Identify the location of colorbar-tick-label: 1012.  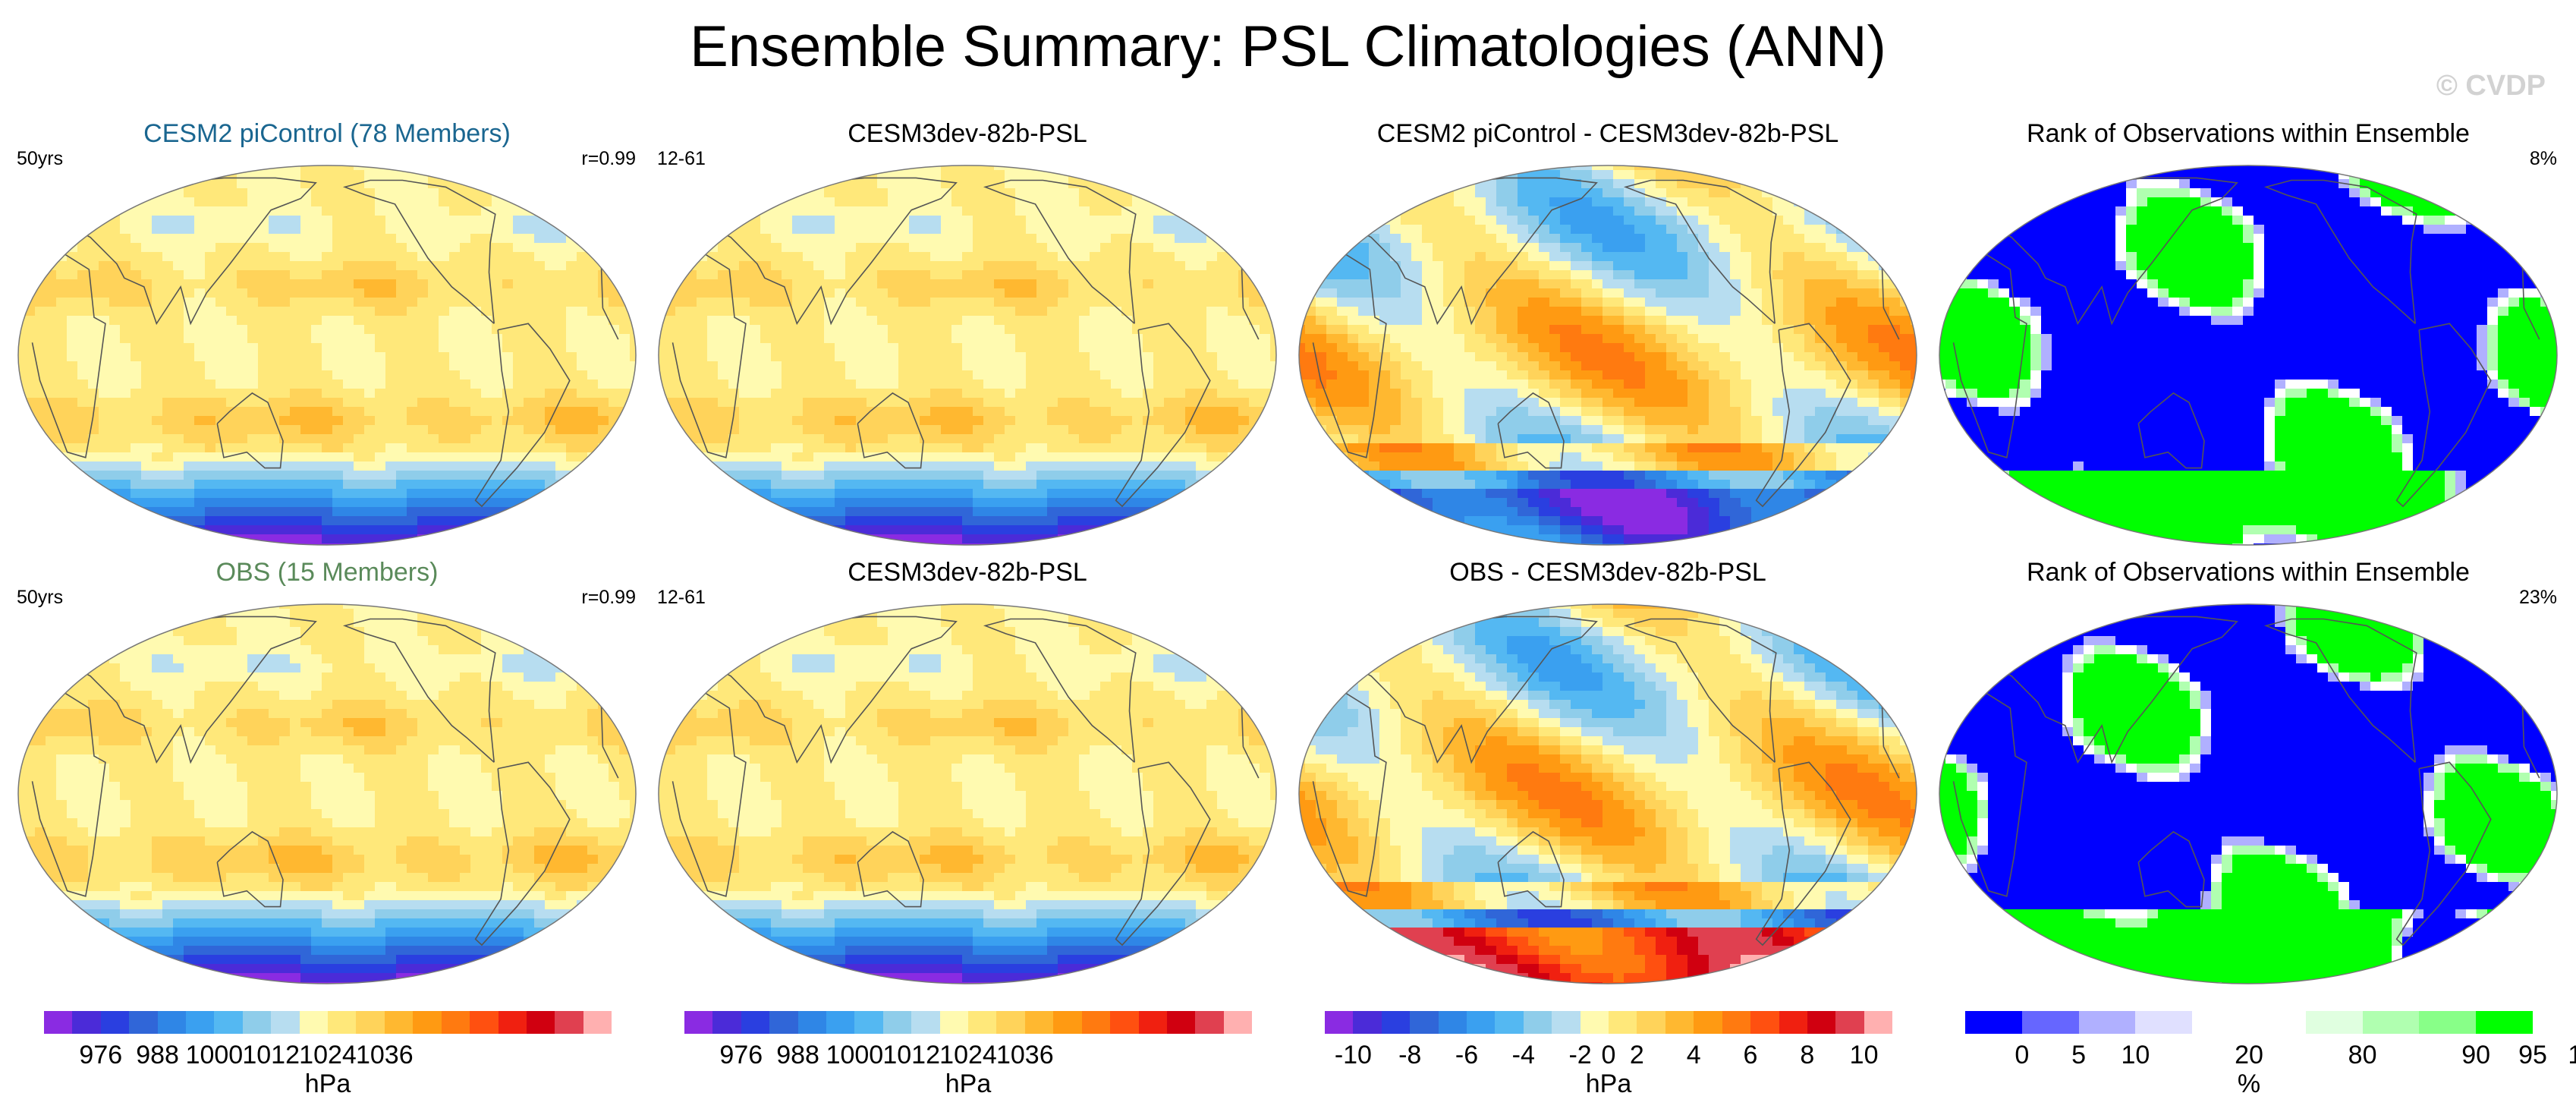
(271, 1055).